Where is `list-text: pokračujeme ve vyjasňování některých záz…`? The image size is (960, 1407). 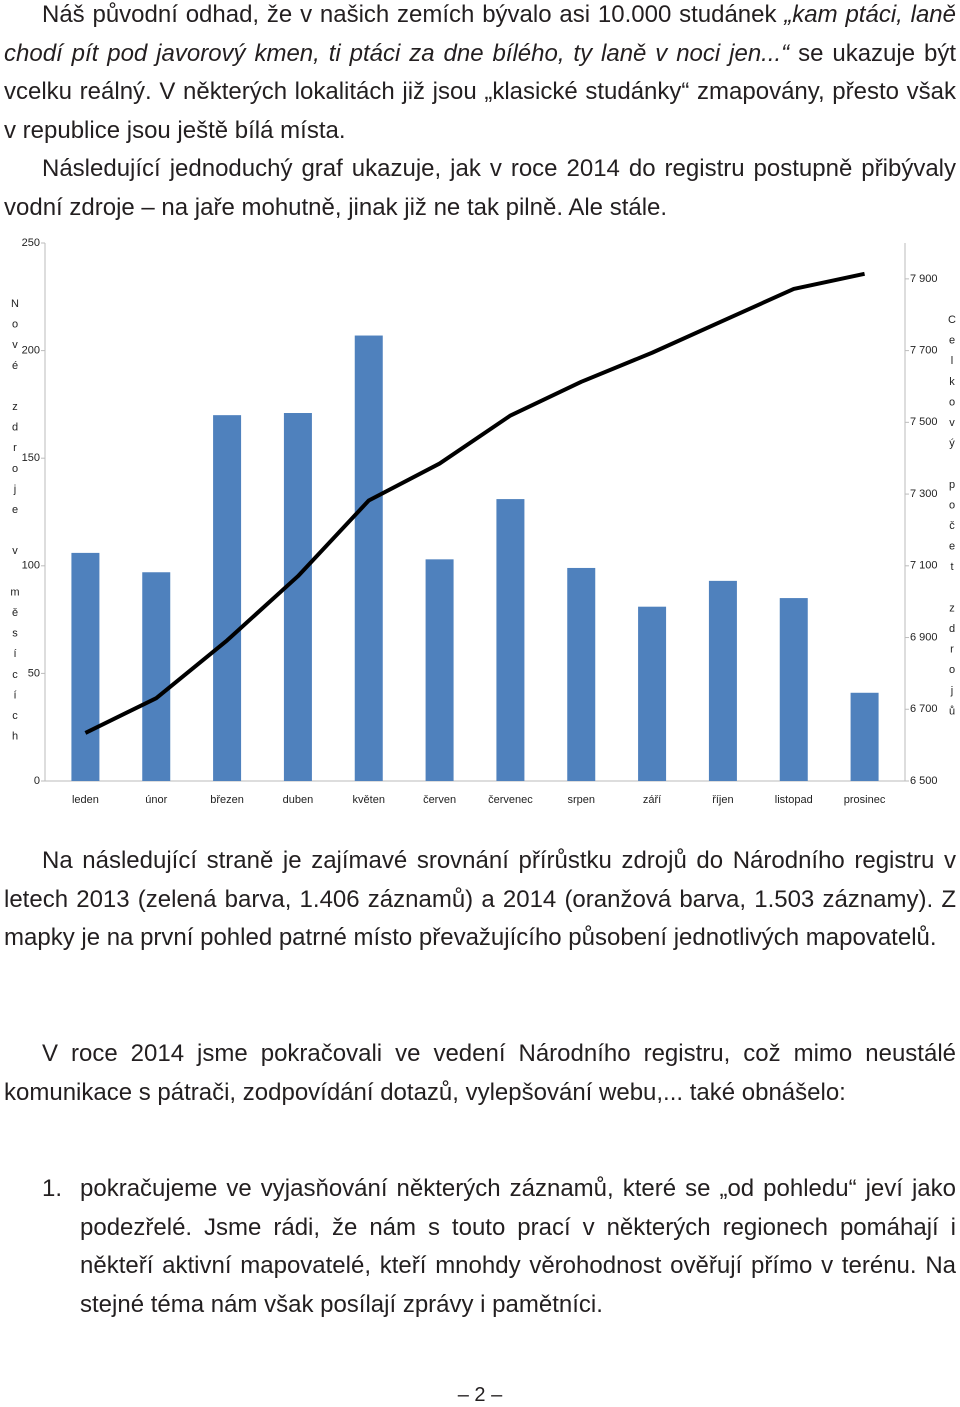 list-text: pokračujeme ve vyjasňování některých záz… is located at coordinates (518, 1246).